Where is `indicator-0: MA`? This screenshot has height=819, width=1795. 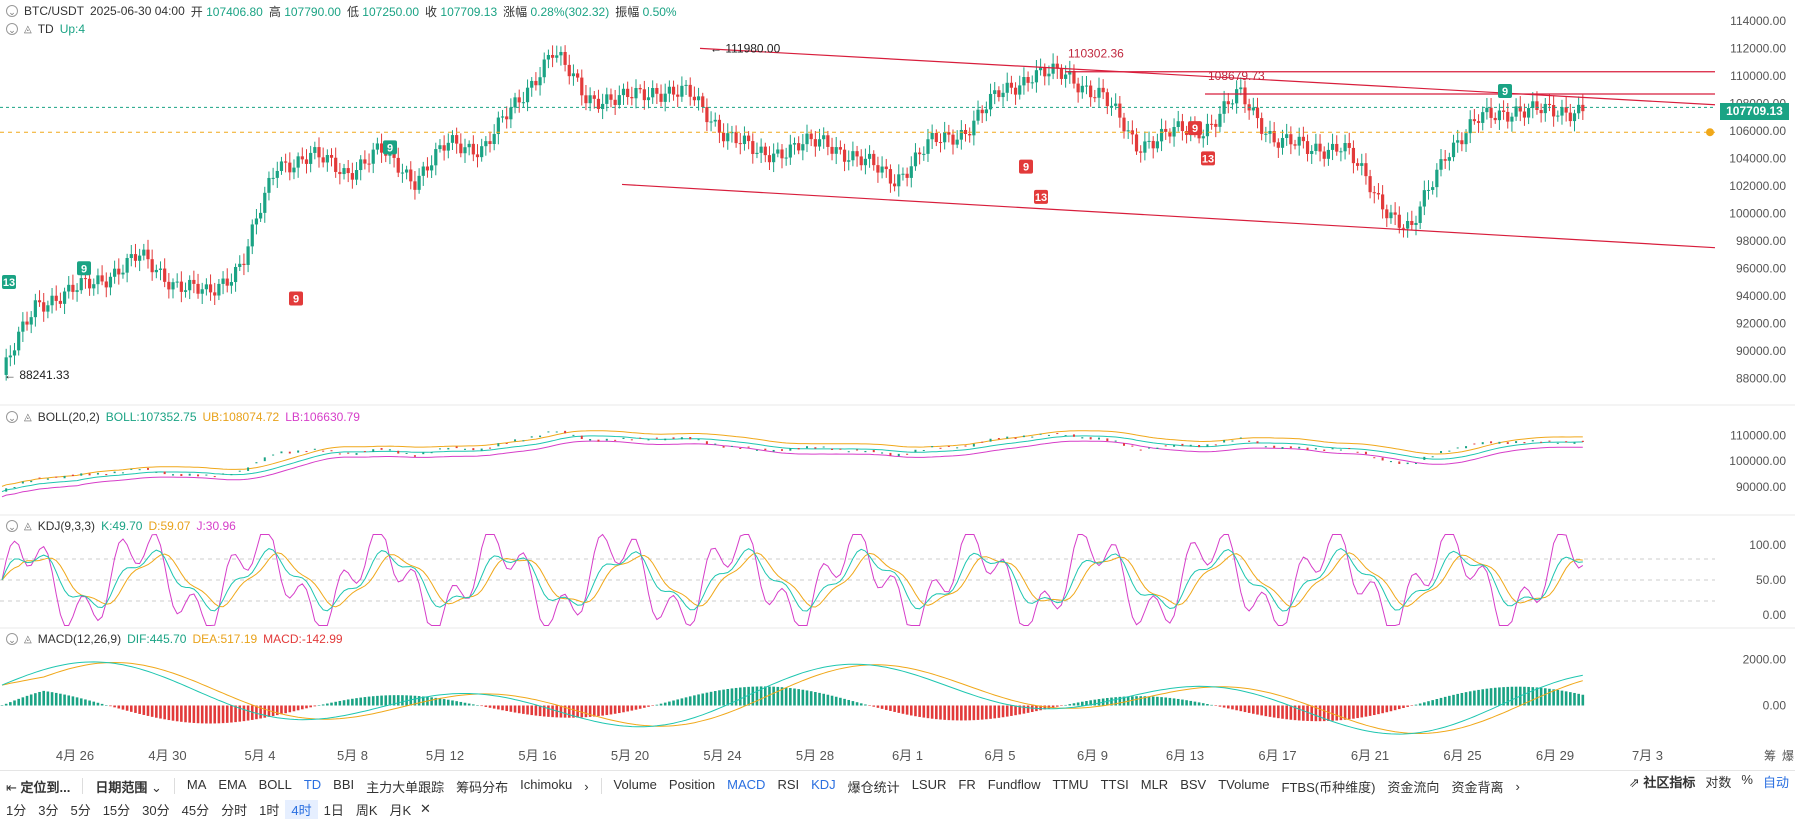
indicator-0: MA is located at coordinates (196, 784).